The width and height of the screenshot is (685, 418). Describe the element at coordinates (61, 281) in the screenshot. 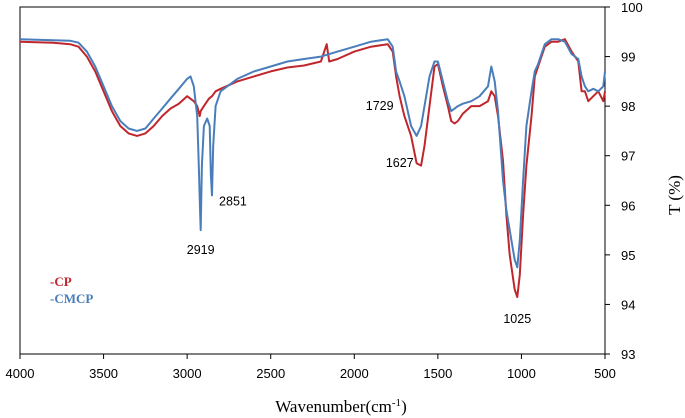

I see `legend-entry-cp: -CP` at that location.